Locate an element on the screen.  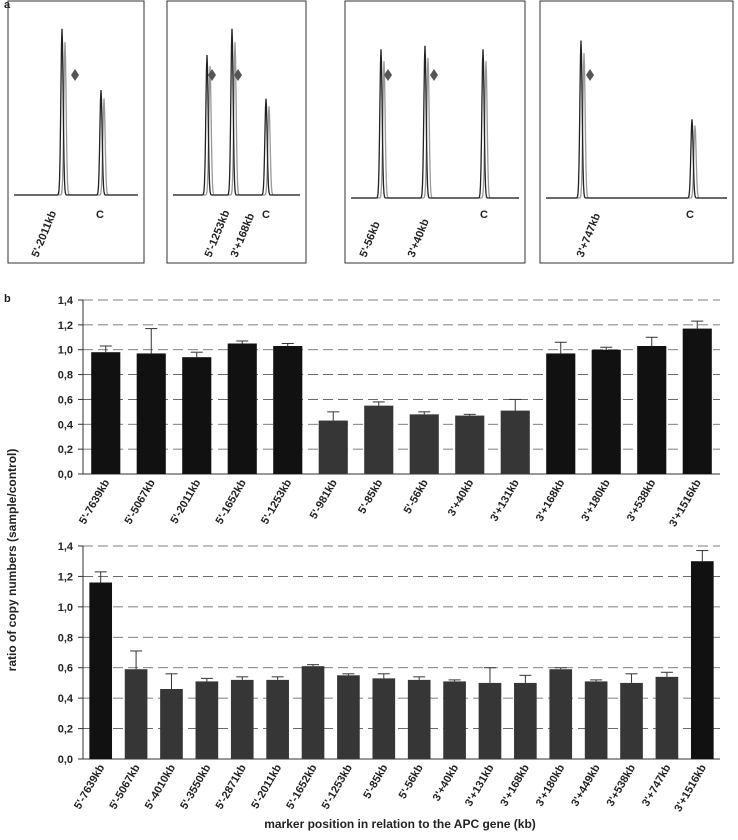
y-tick-label: 0,0 is located at coordinates (65, 760).